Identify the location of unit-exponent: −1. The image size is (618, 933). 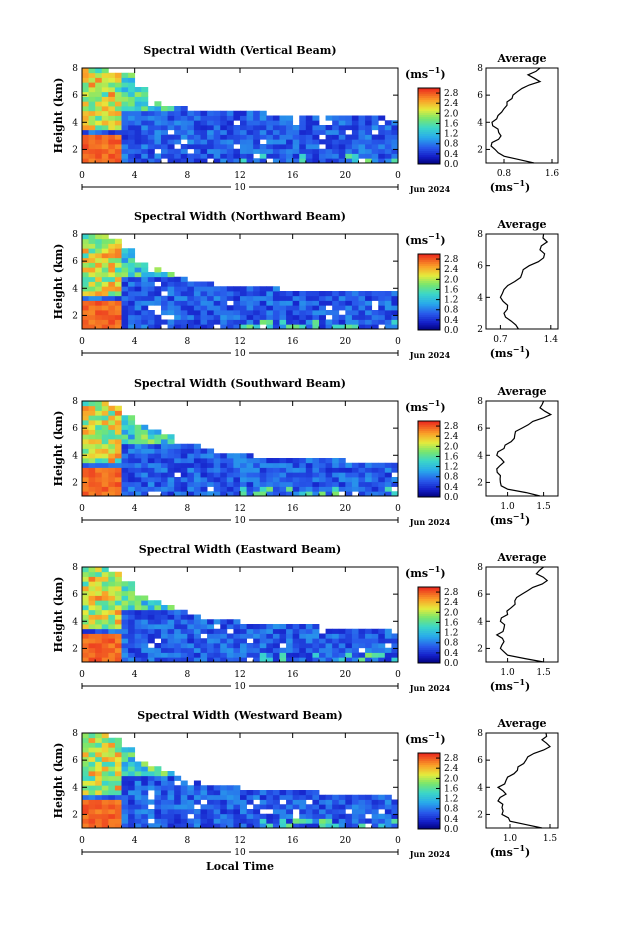
(434, 70).